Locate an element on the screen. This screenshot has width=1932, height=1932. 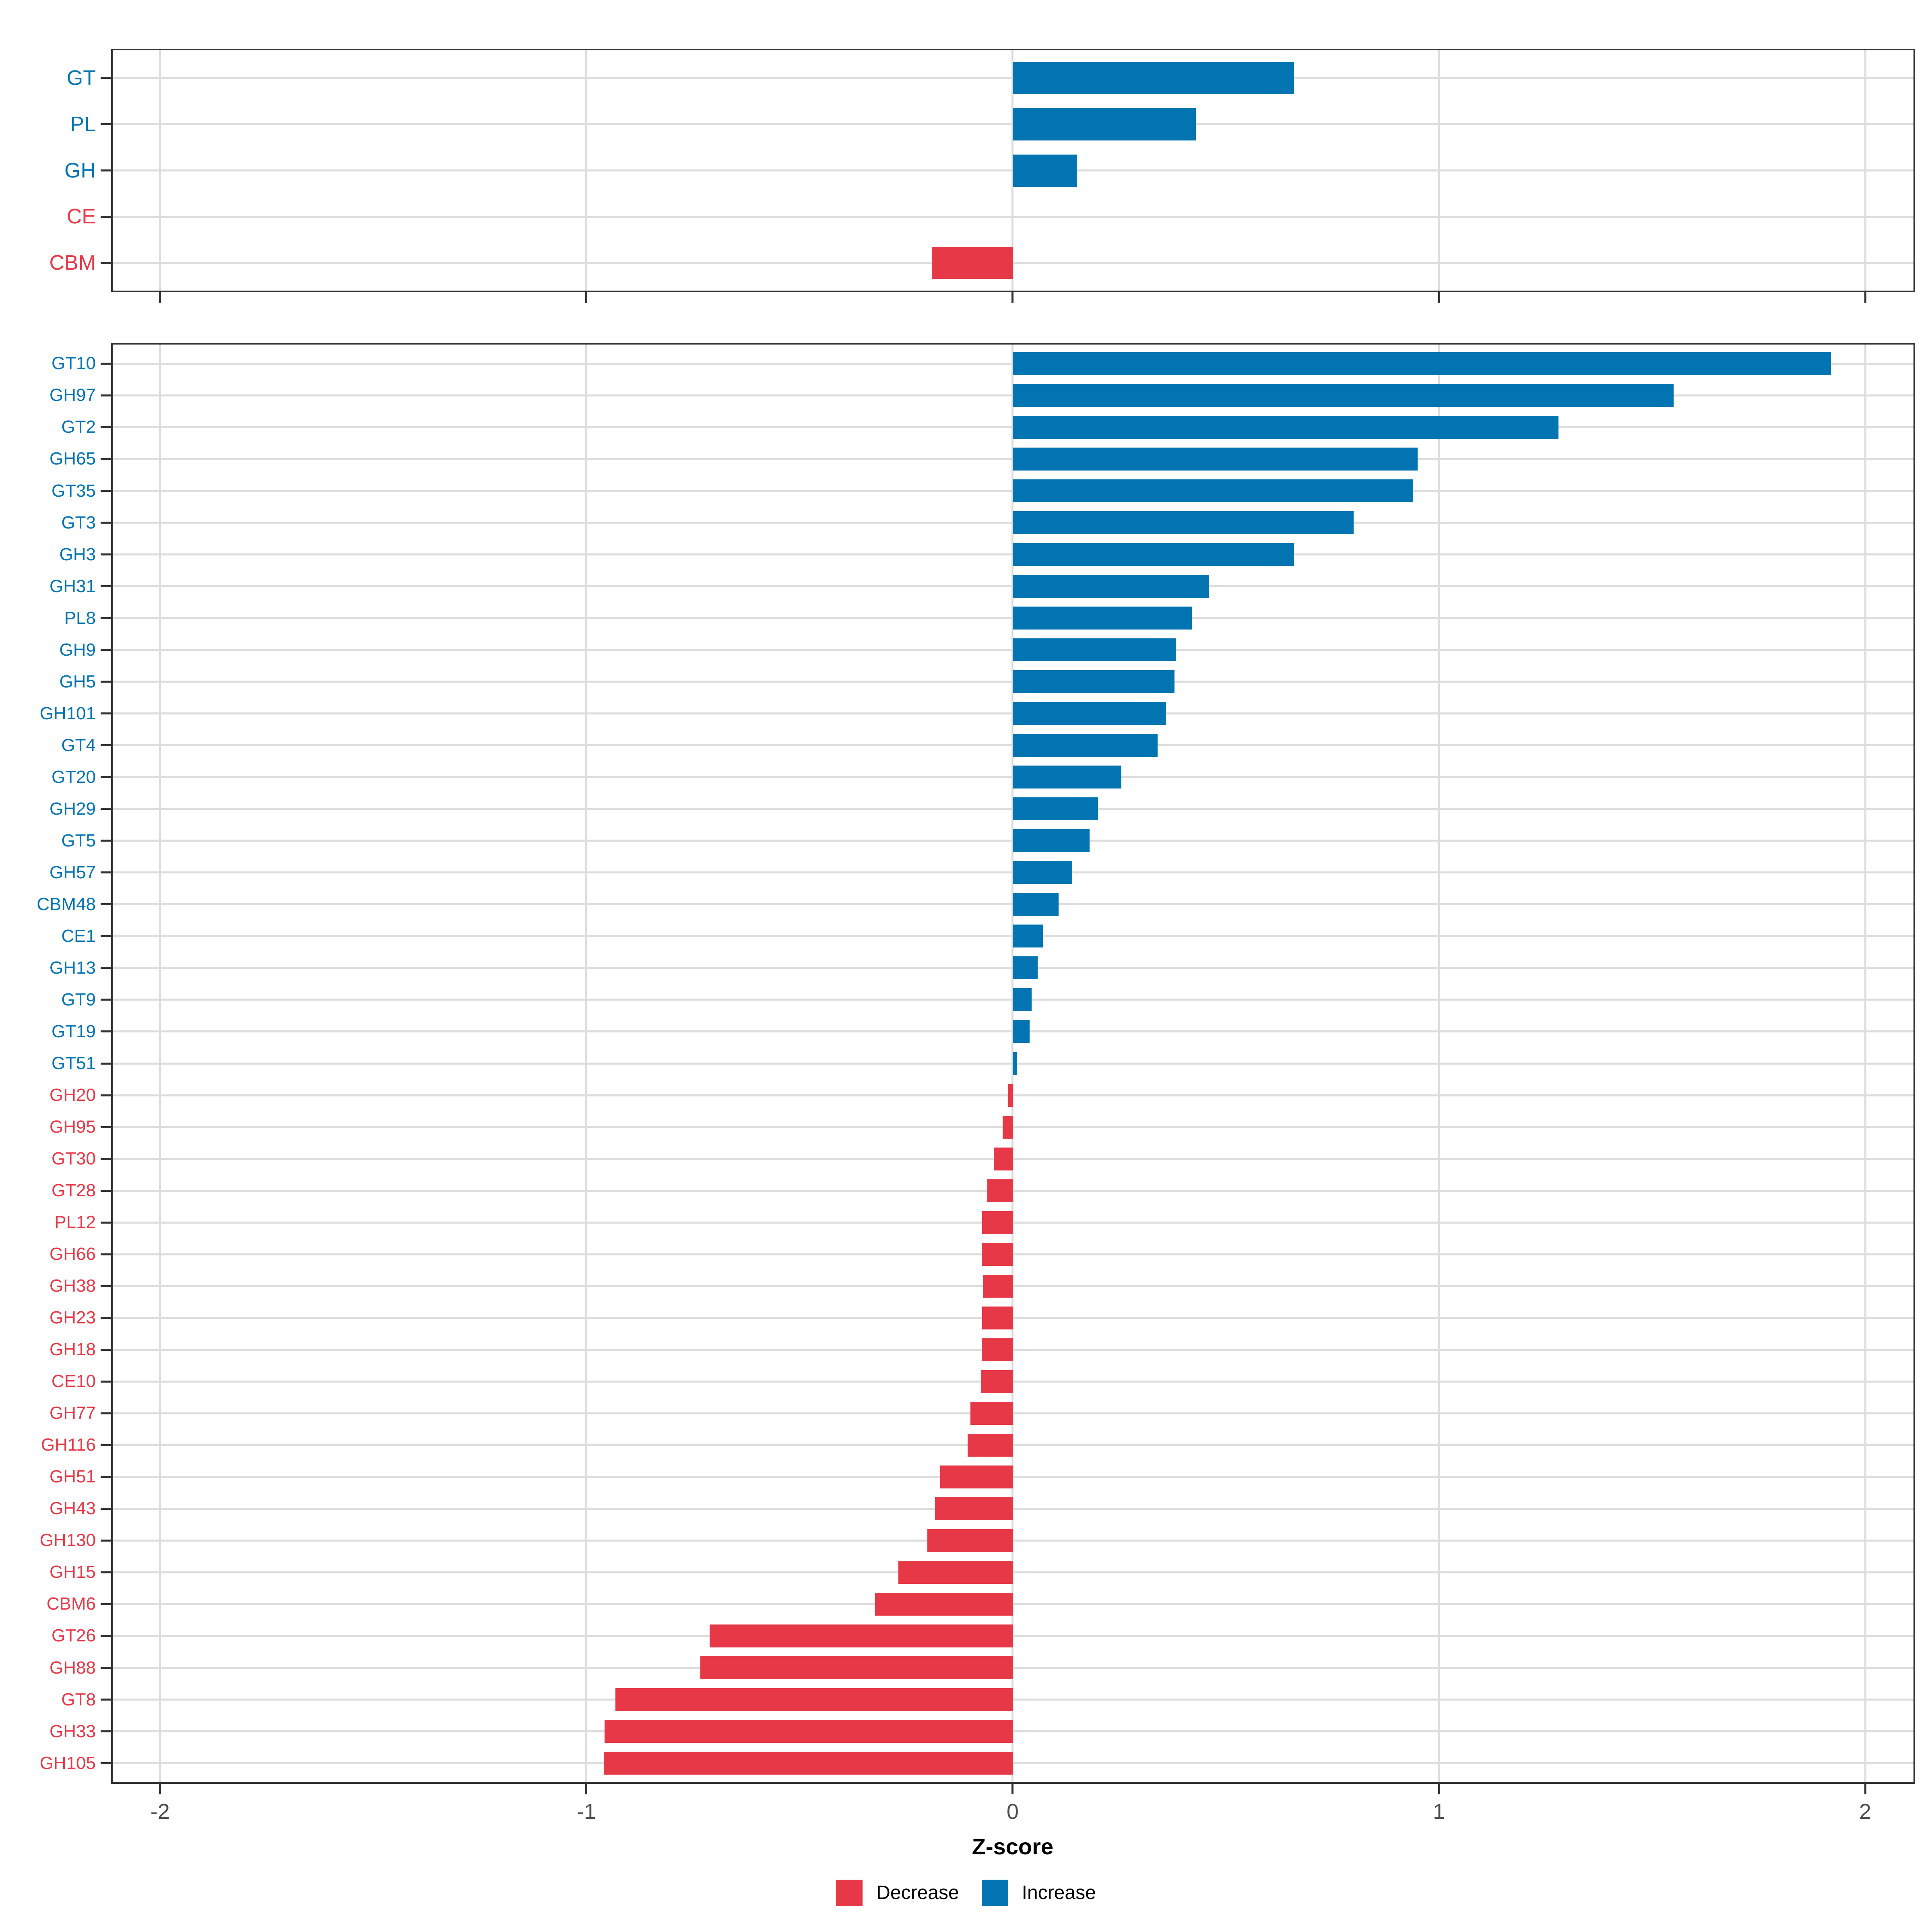
gridline-row-GH18 is located at coordinates (1013, 1349).